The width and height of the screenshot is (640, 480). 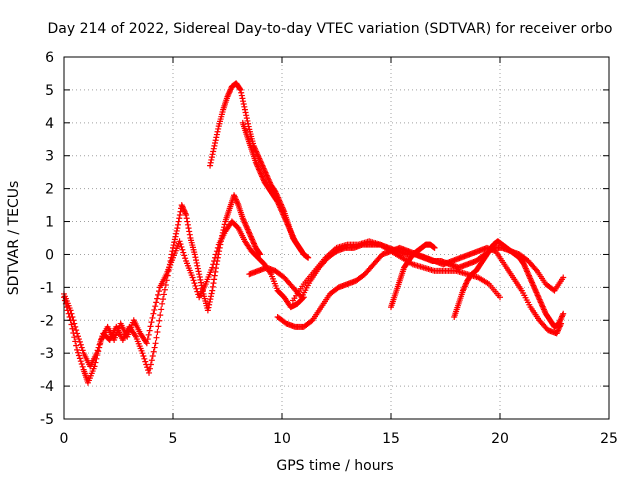 I want to click on y-axis-label: SDTVAR / TECUs, so click(x=14, y=238).